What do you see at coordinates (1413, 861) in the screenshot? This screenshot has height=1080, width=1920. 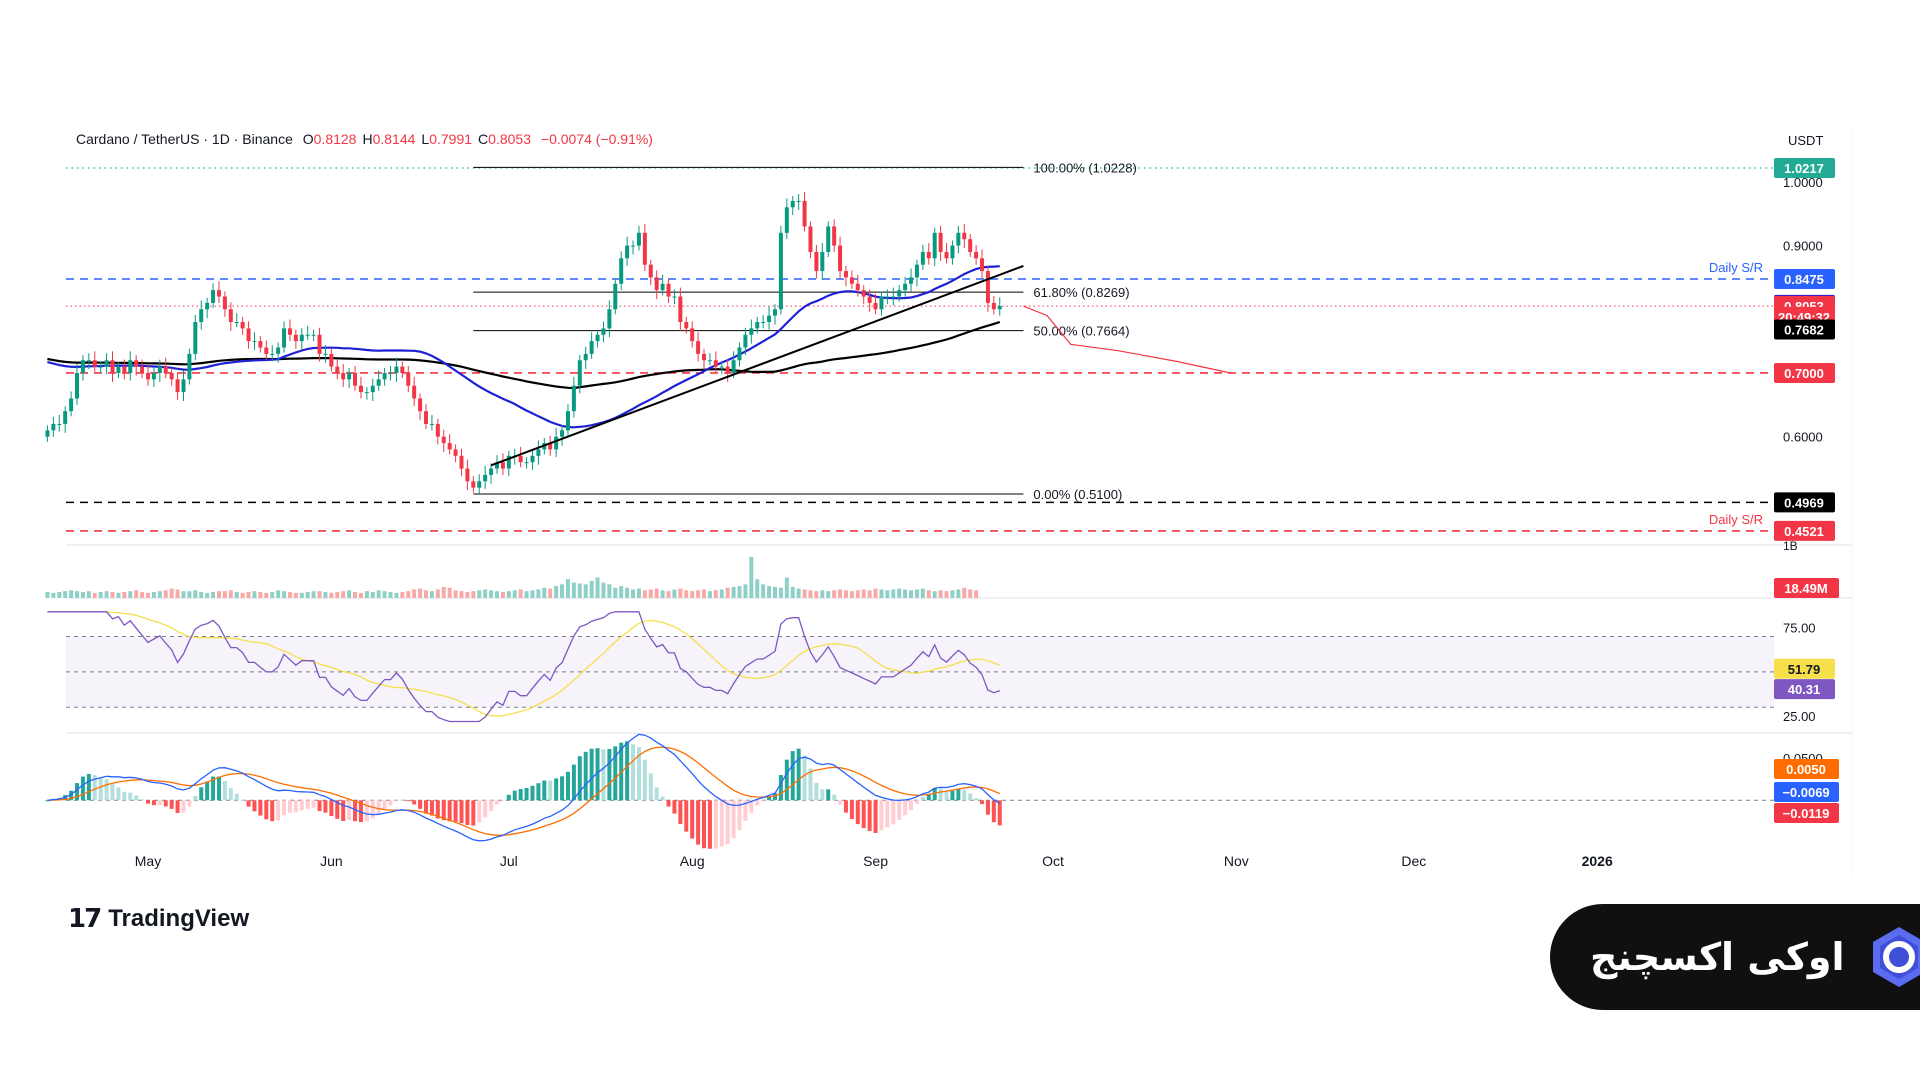 I see `x-axis-label-7: Dec` at bounding box center [1413, 861].